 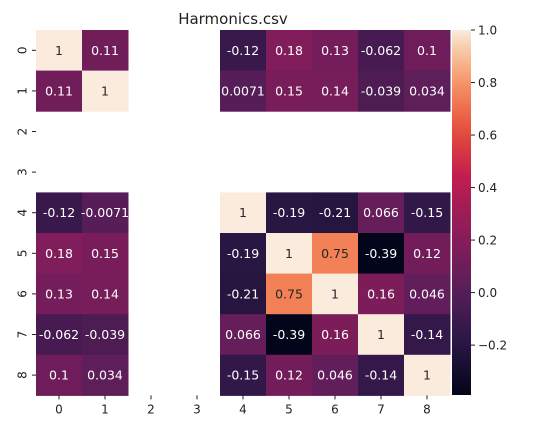 What do you see at coordinates (492, 346) in the screenshot?
I see `colorbar-tick-label: −0.2` at bounding box center [492, 346].